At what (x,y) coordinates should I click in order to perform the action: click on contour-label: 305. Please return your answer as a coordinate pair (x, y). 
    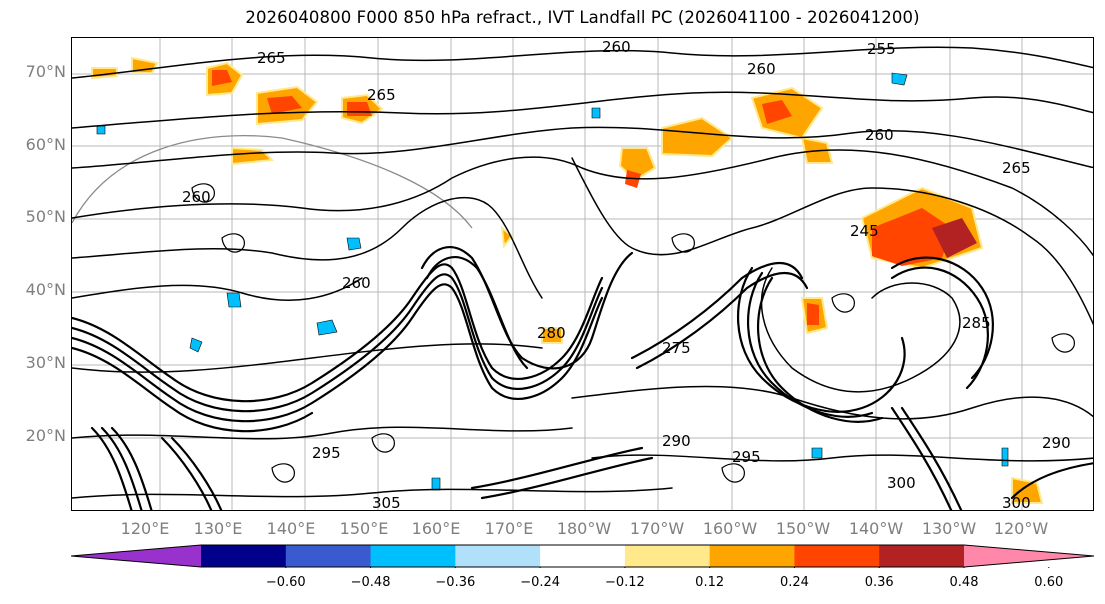
    Looking at the image, I should click on (386, 502).